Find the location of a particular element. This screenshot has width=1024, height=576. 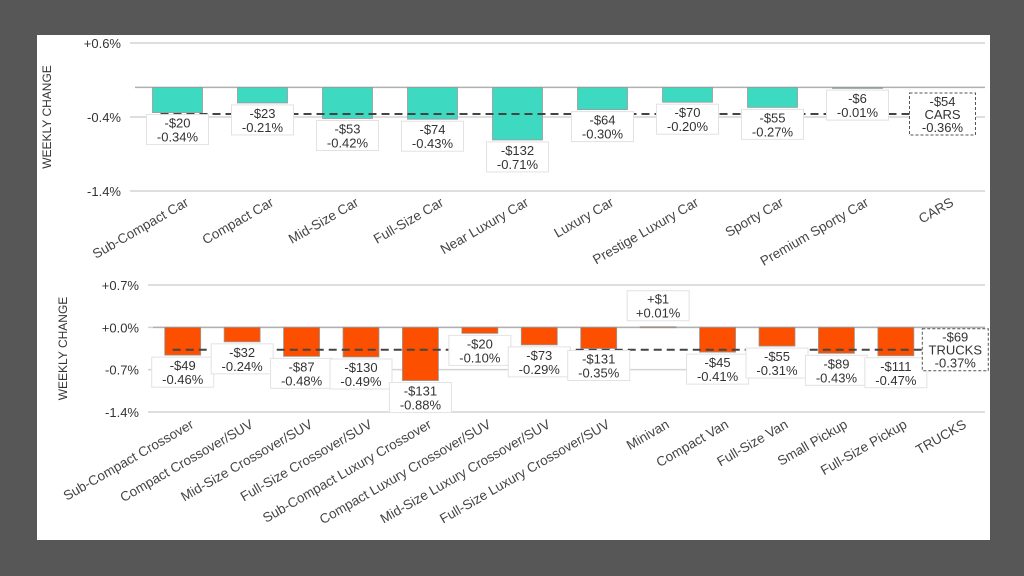

category-label: Luxury Car is located at coordinates (583, 217).